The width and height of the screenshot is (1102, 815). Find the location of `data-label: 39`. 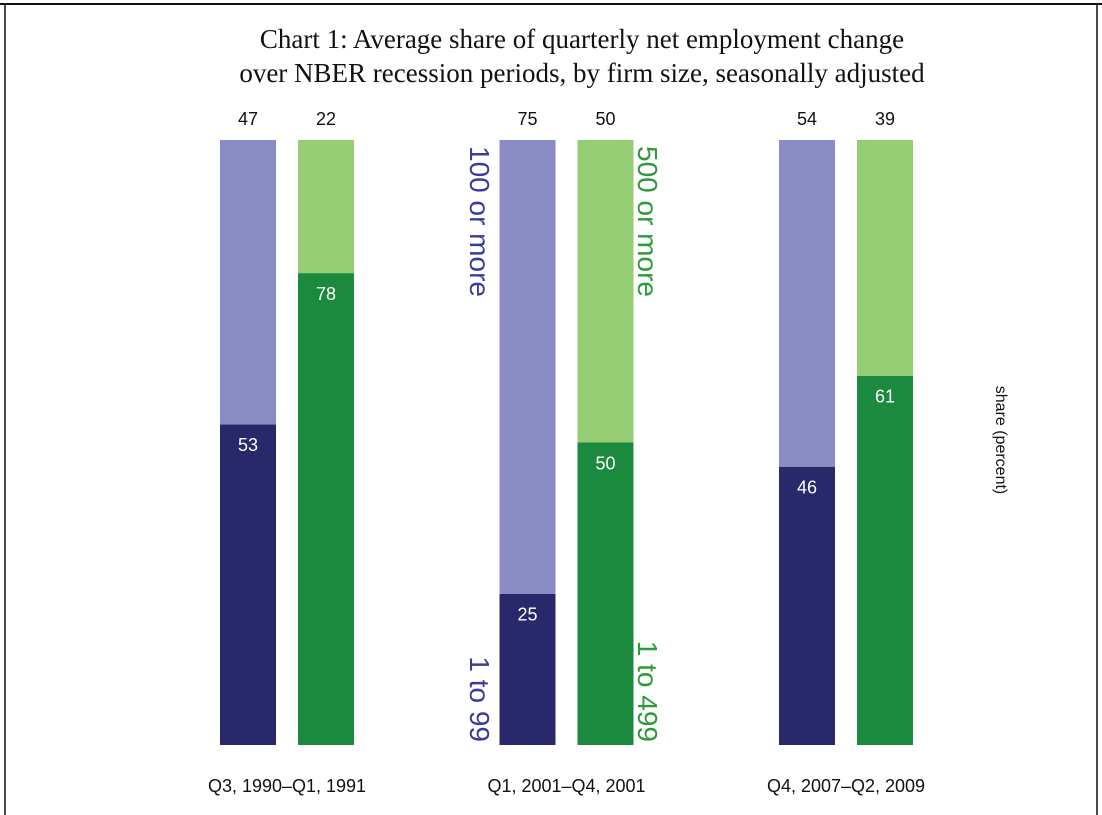

data-label: 39 is located at coordinates (885, 119).